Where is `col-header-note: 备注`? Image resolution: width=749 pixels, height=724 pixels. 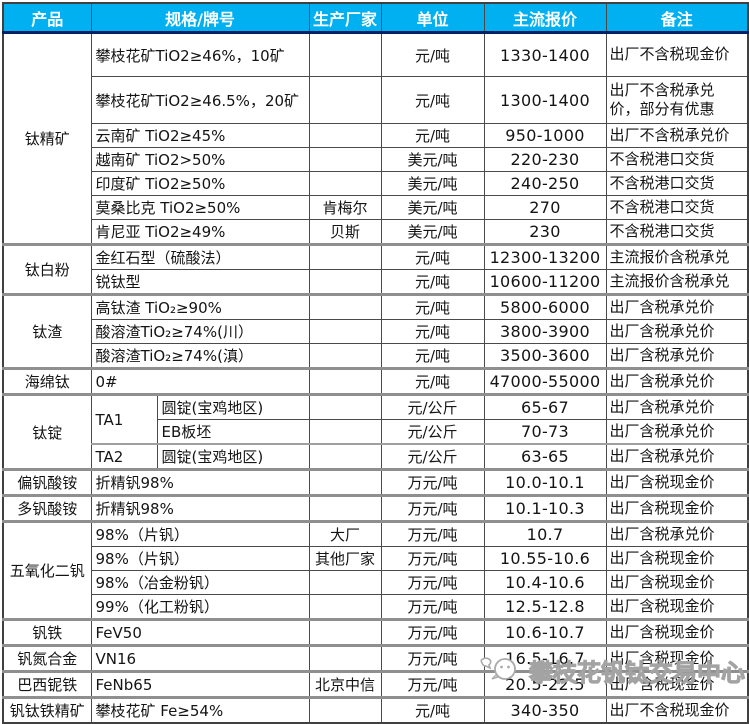 col-header-note: 备注 is located at coordinates (677, 18).